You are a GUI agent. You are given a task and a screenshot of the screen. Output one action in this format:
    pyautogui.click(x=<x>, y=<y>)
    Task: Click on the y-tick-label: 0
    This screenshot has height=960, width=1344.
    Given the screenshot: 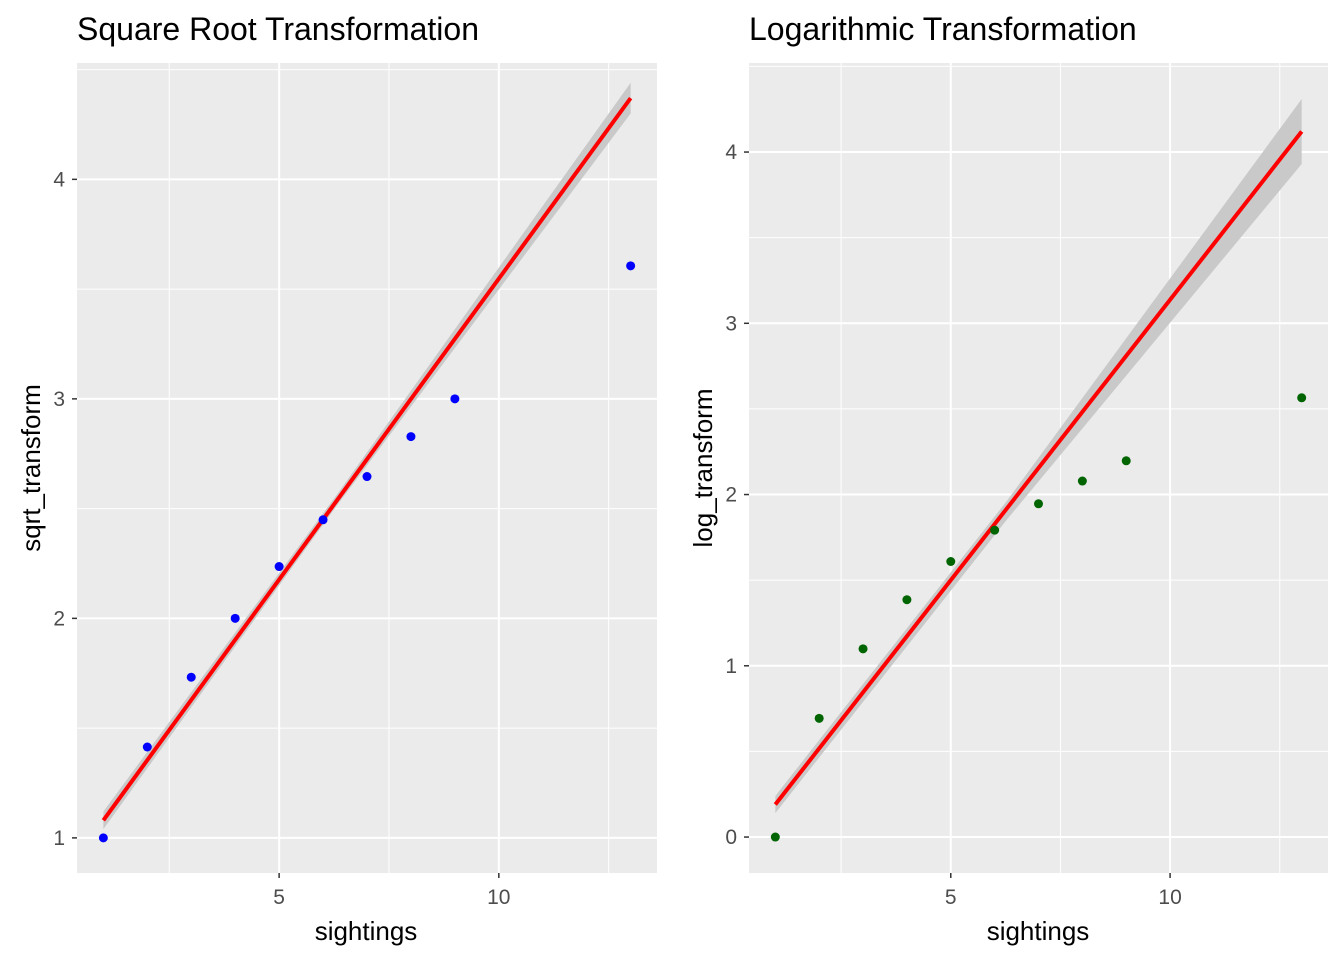 What is the action you would take?
    pyautogui.click(x=731, y=837)
    